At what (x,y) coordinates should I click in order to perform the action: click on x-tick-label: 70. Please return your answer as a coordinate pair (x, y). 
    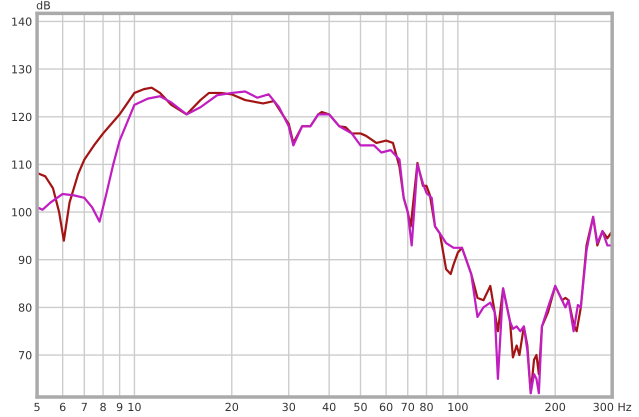
    Looking at the image, I should click on (408, 407).